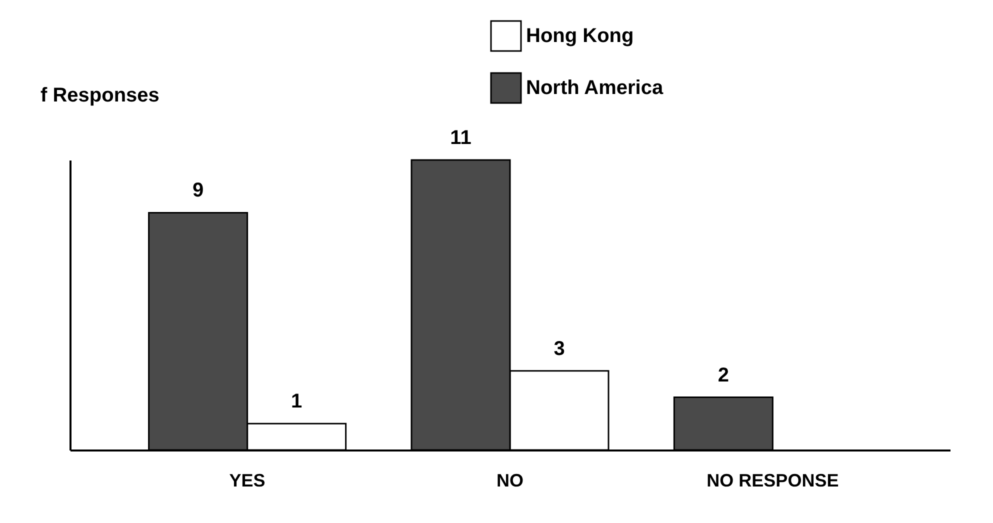  Describe the element at coordinates (296, 401) in the screenshot. I see `data-label: 1` at that location.